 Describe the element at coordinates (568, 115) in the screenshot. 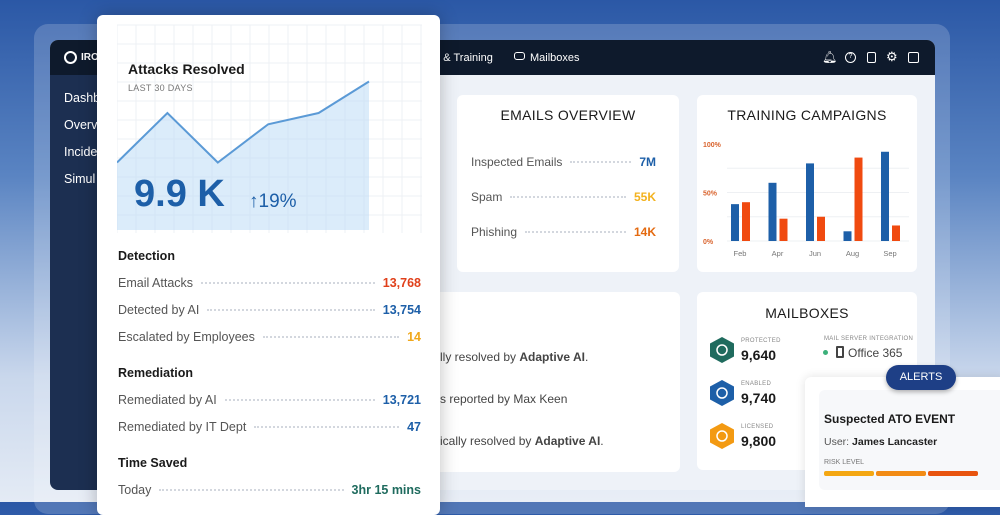

I see `card-title: EMAILS OVERVIEW` at that location.